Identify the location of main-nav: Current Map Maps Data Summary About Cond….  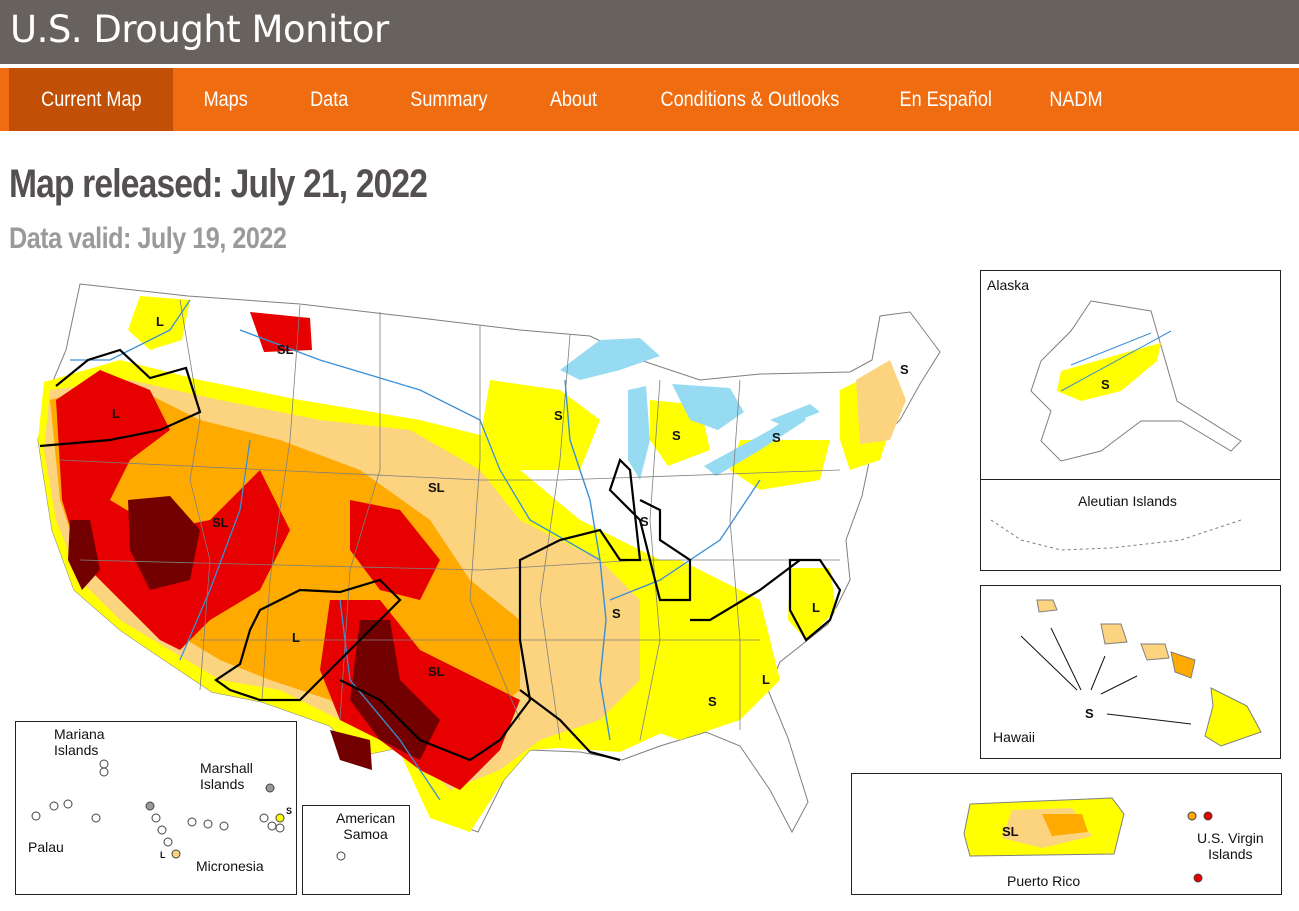
(649, 99).